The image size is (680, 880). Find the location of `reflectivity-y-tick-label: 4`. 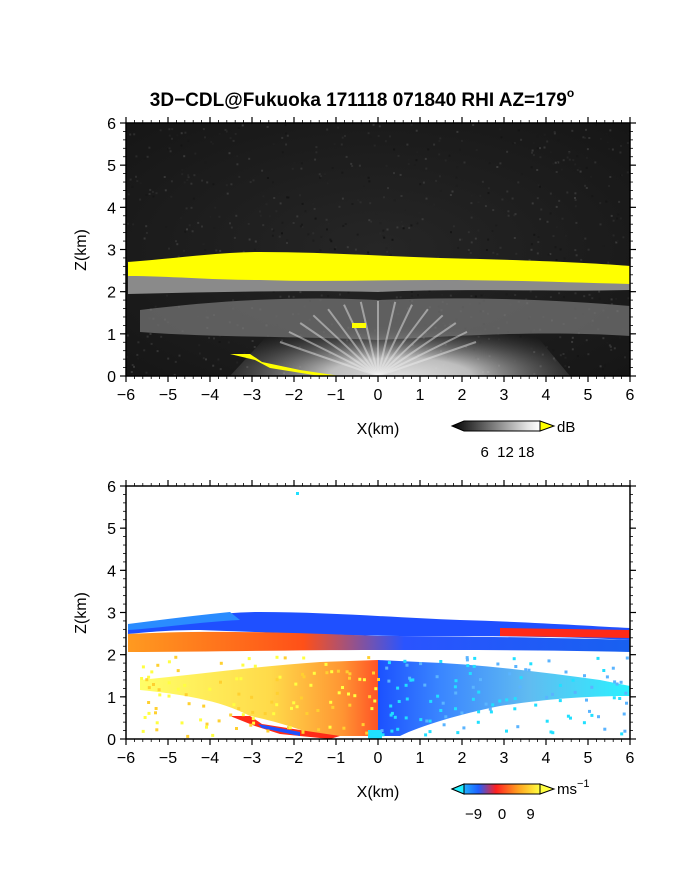

reflectivity-y-tick-label: 4 is located at coordinates (111, 208).